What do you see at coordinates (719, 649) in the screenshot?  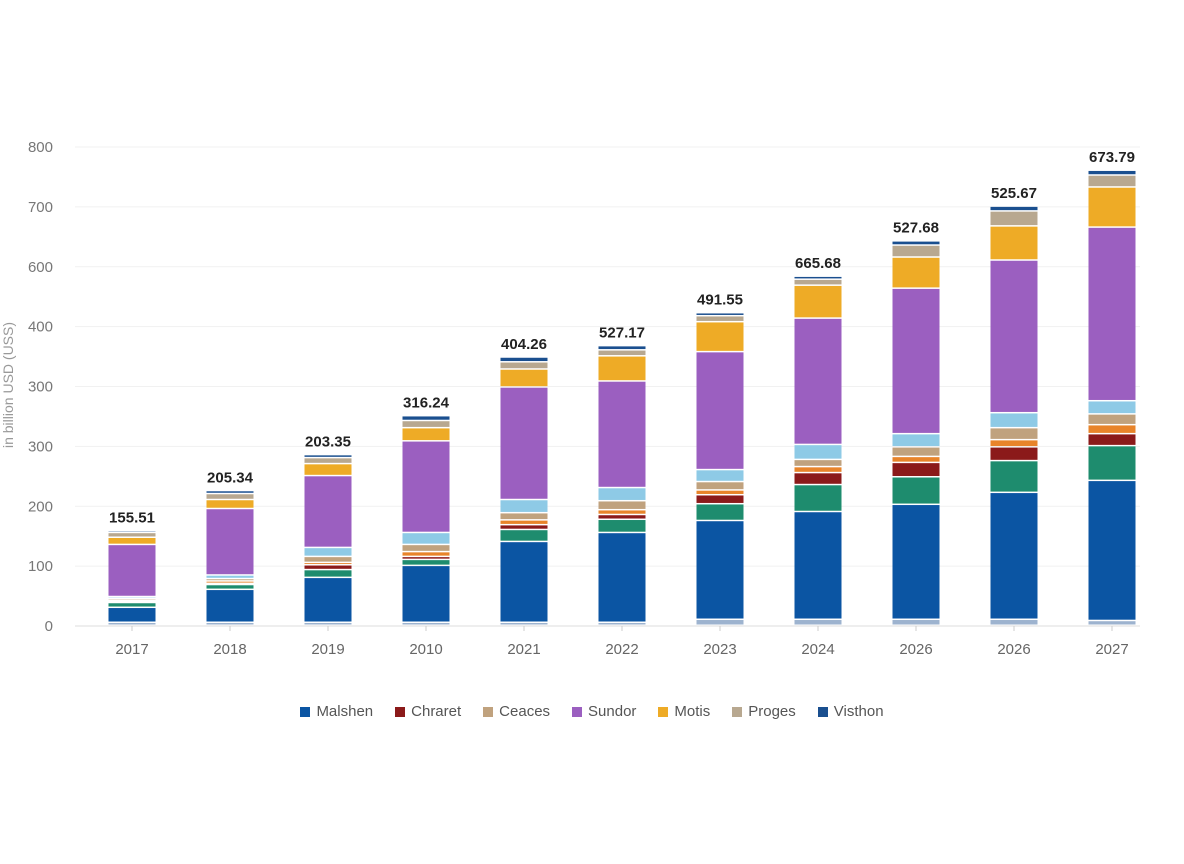 I see `x-tick-label: 2023` at bounding box center [719, 649].